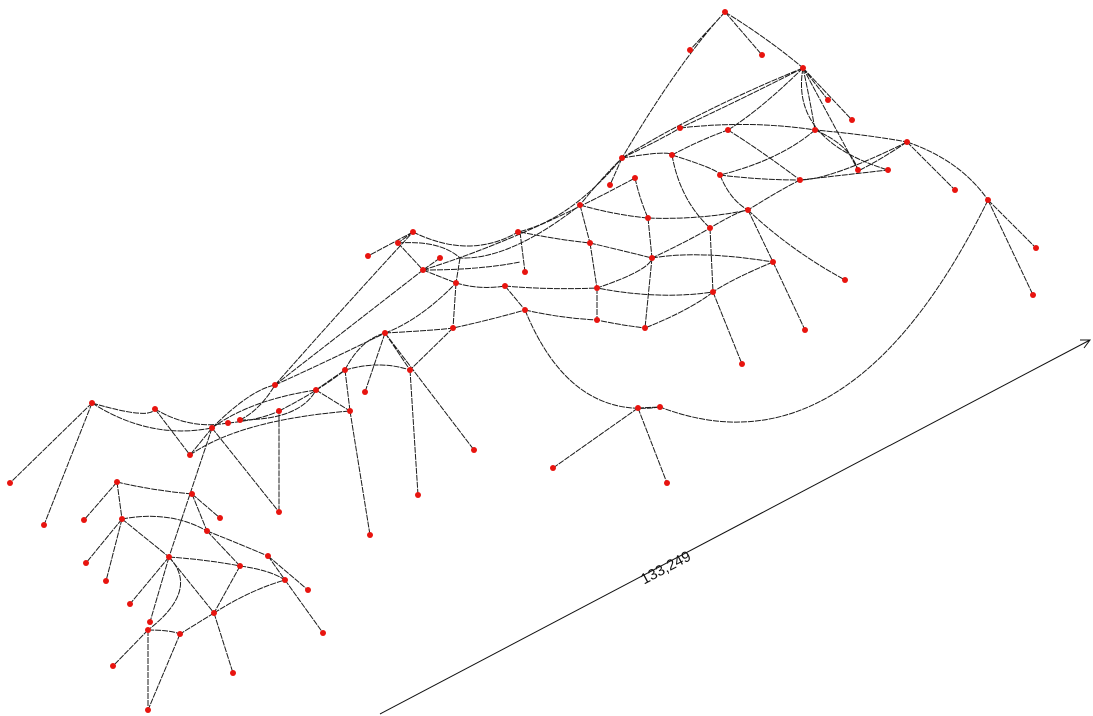 Image resolution: width=1093 pixels, height=716 pixels. Describe the element at coordinates (666, 568) in the screenshot. I see `dimension-label: 133,249` at that location.